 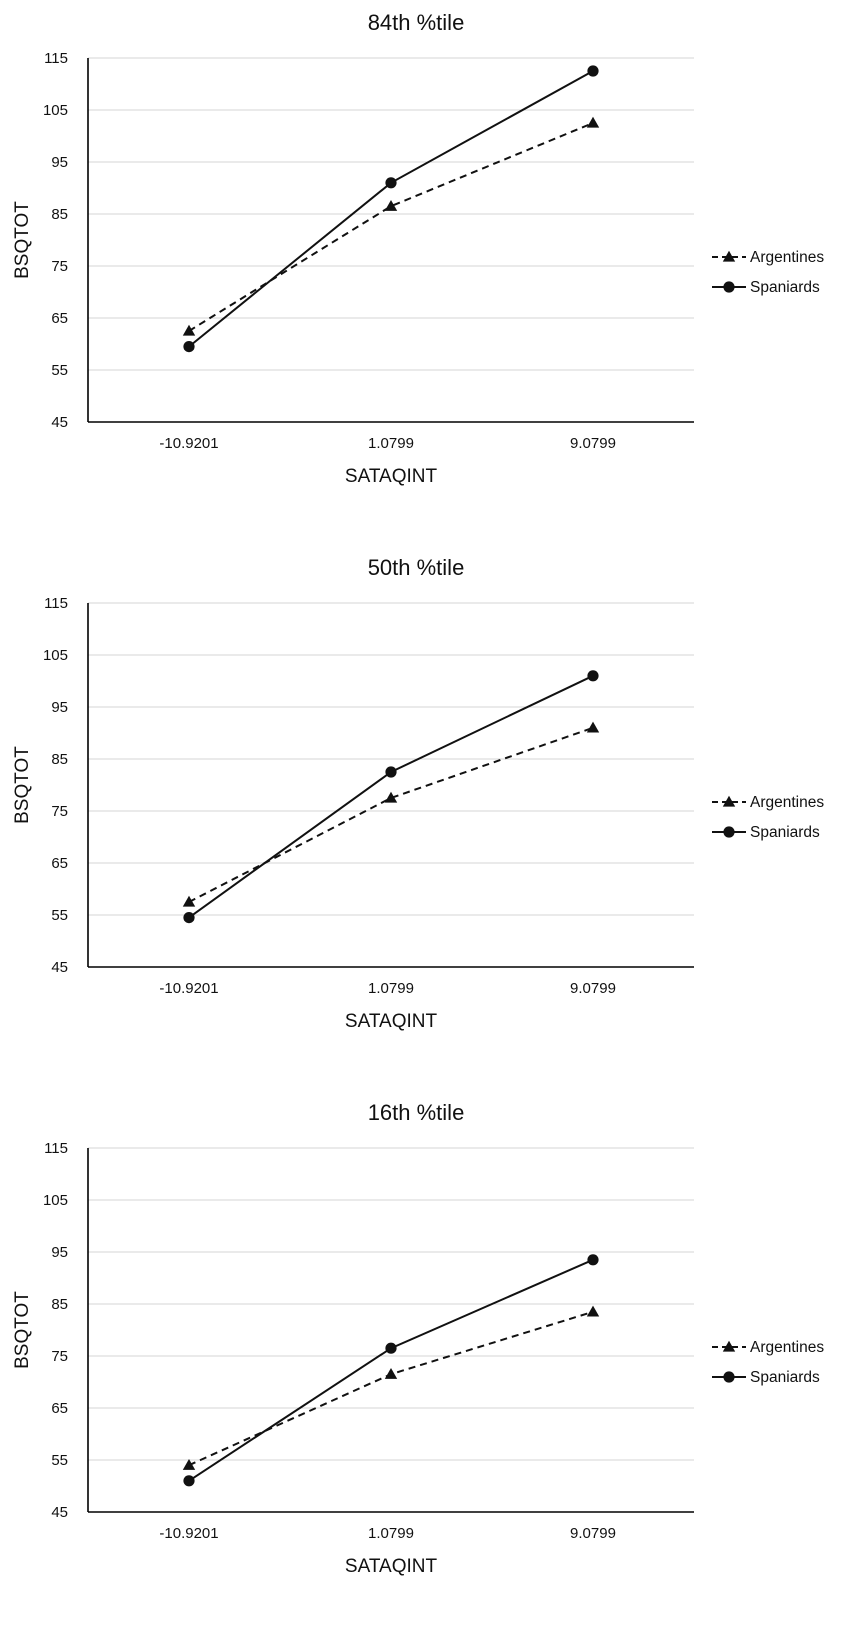 What do you see at coordinates (416, 567) in the screenshot?
I see `chart-title: 50th %tile` at bounding box center [416, 567].